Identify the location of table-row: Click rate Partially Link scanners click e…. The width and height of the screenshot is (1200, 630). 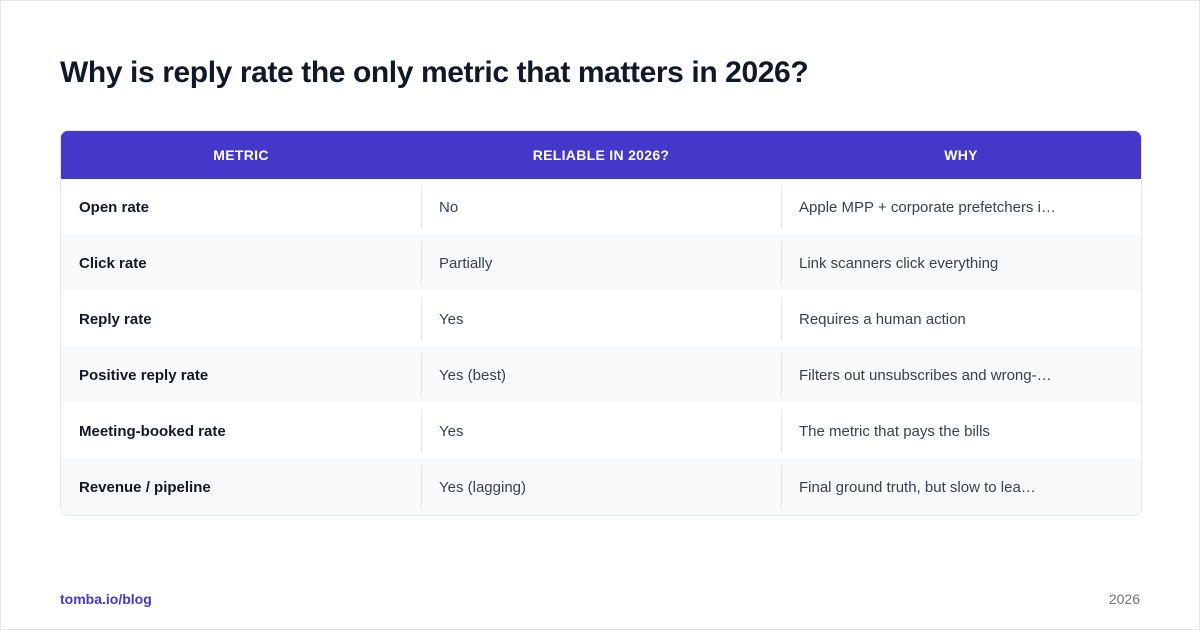
(601, 263).